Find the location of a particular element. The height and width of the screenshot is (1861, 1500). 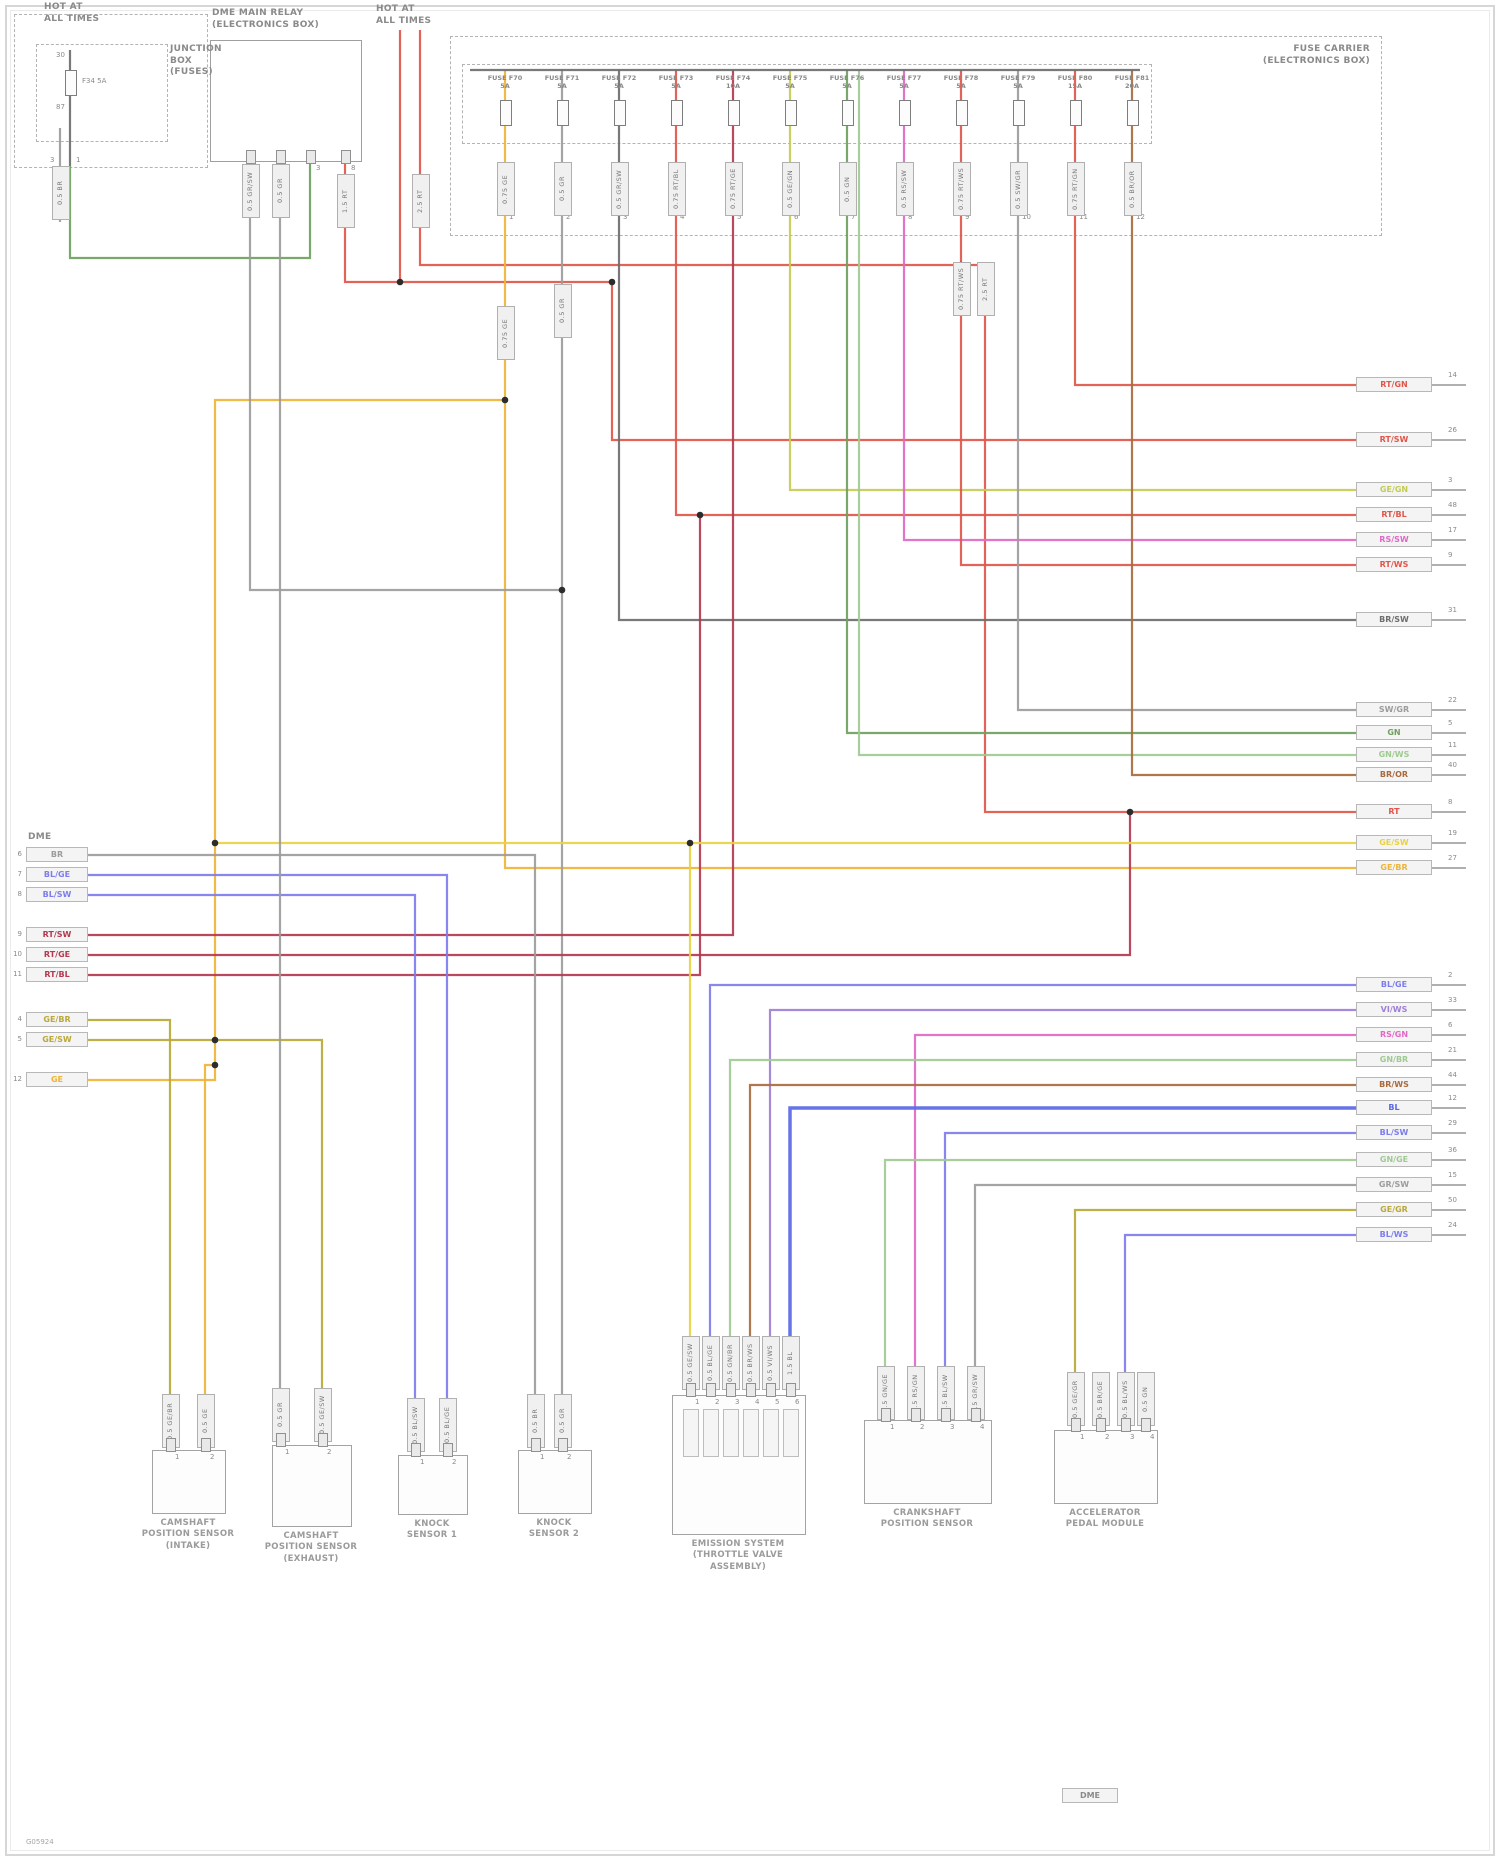

fuse-label-2: FUSE F72 5A is located at coordinates (619, 82).